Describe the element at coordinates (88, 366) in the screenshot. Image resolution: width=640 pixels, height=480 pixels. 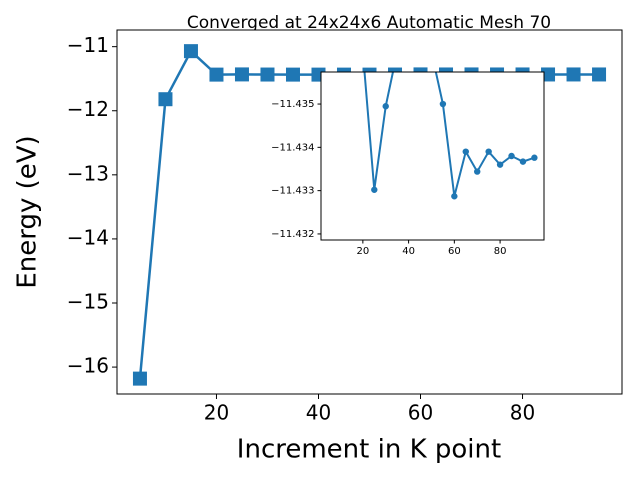
I see `y-tick-label: −16` at that location.